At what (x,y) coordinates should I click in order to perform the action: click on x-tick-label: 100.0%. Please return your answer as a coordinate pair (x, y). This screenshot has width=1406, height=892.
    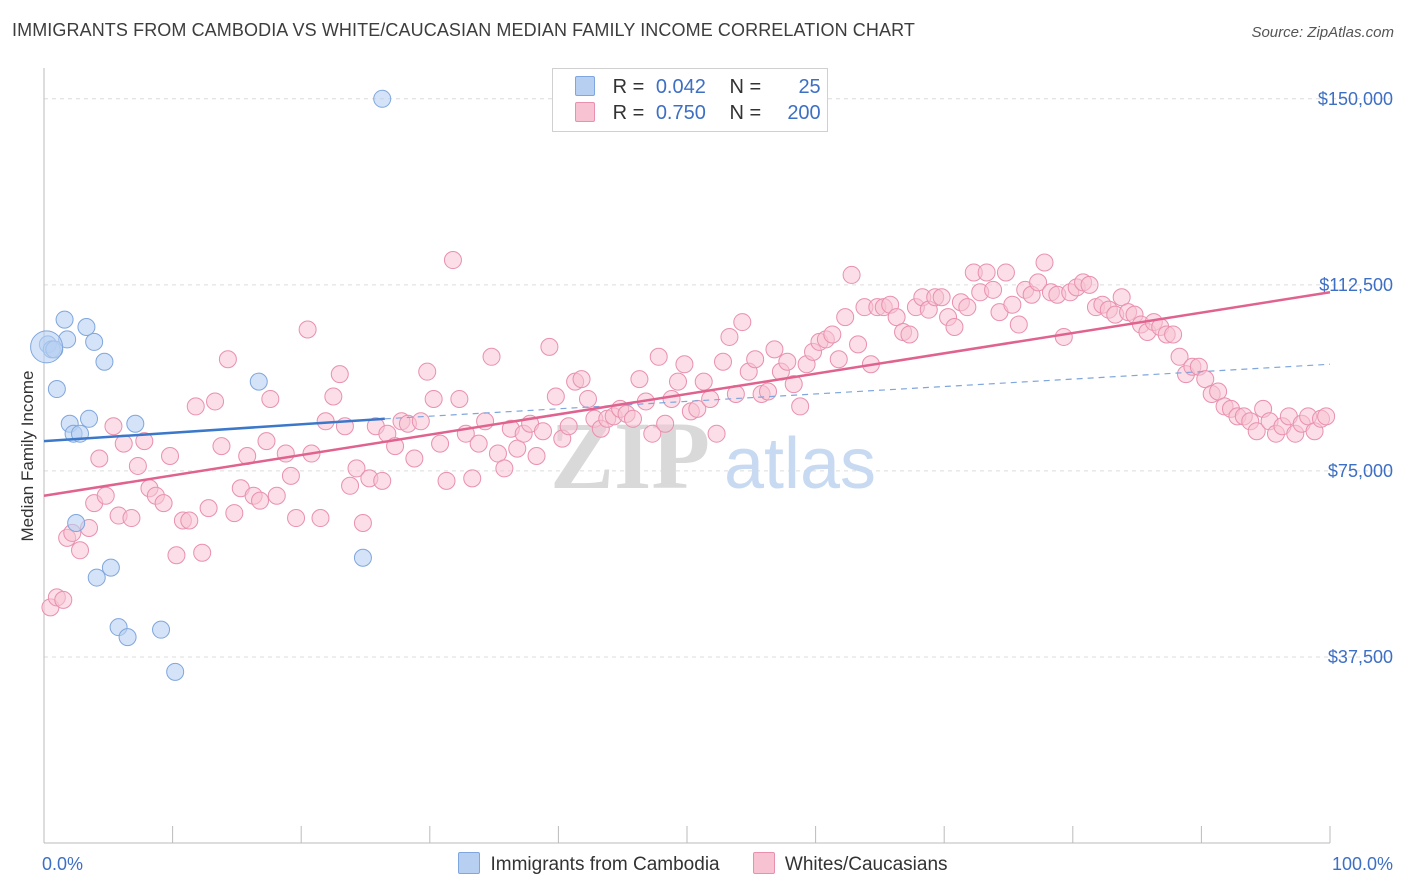
    Looking at the image, I should click on (1362, 864).